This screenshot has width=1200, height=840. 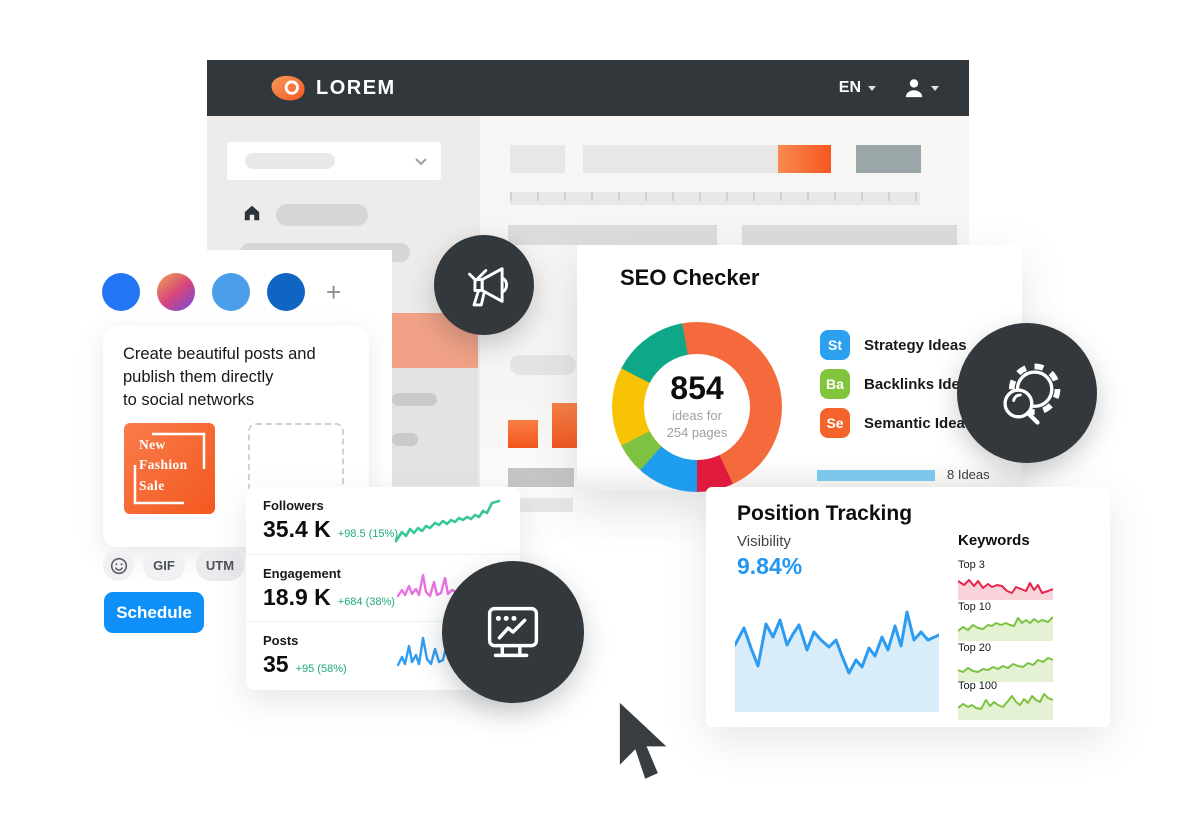 What do you see at coordinates (383, 587) in the screenshot?
I see `stat-row-engagement: Engagement 18.9 K +684 (38%)` at bounding box center [383, 587].